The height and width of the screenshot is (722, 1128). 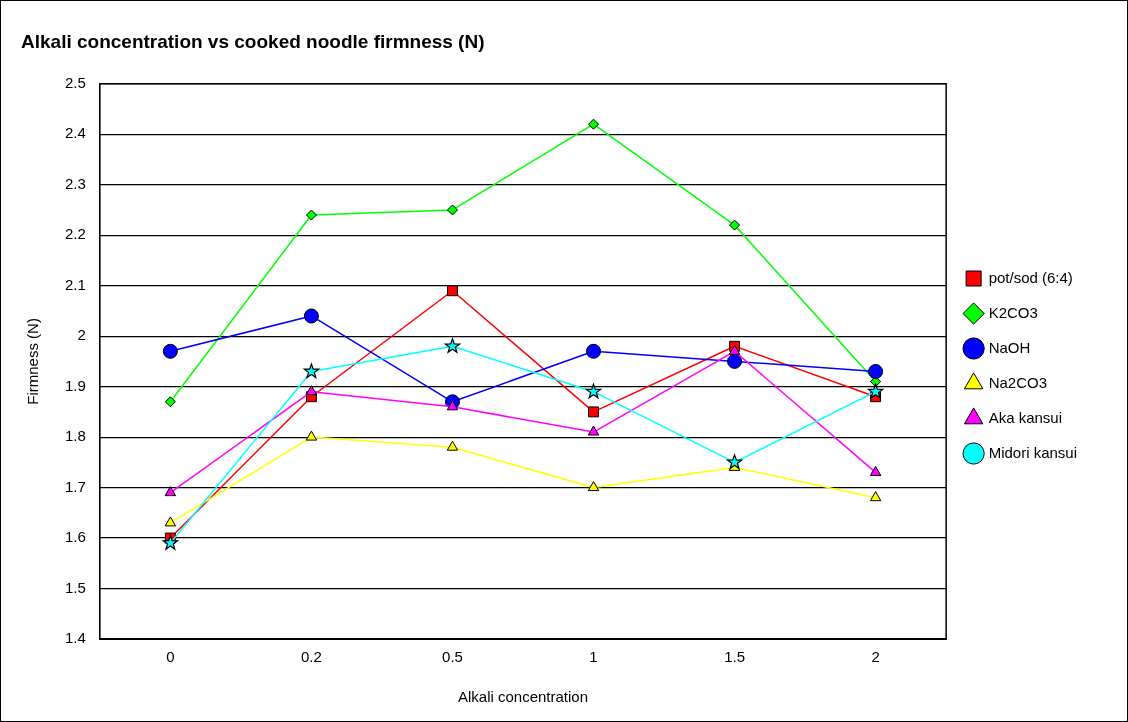 What do you see at coordinates (452, 657) in the screenshot?
I see `x-tick-label: 0.5` at bounding box center [452, 657].